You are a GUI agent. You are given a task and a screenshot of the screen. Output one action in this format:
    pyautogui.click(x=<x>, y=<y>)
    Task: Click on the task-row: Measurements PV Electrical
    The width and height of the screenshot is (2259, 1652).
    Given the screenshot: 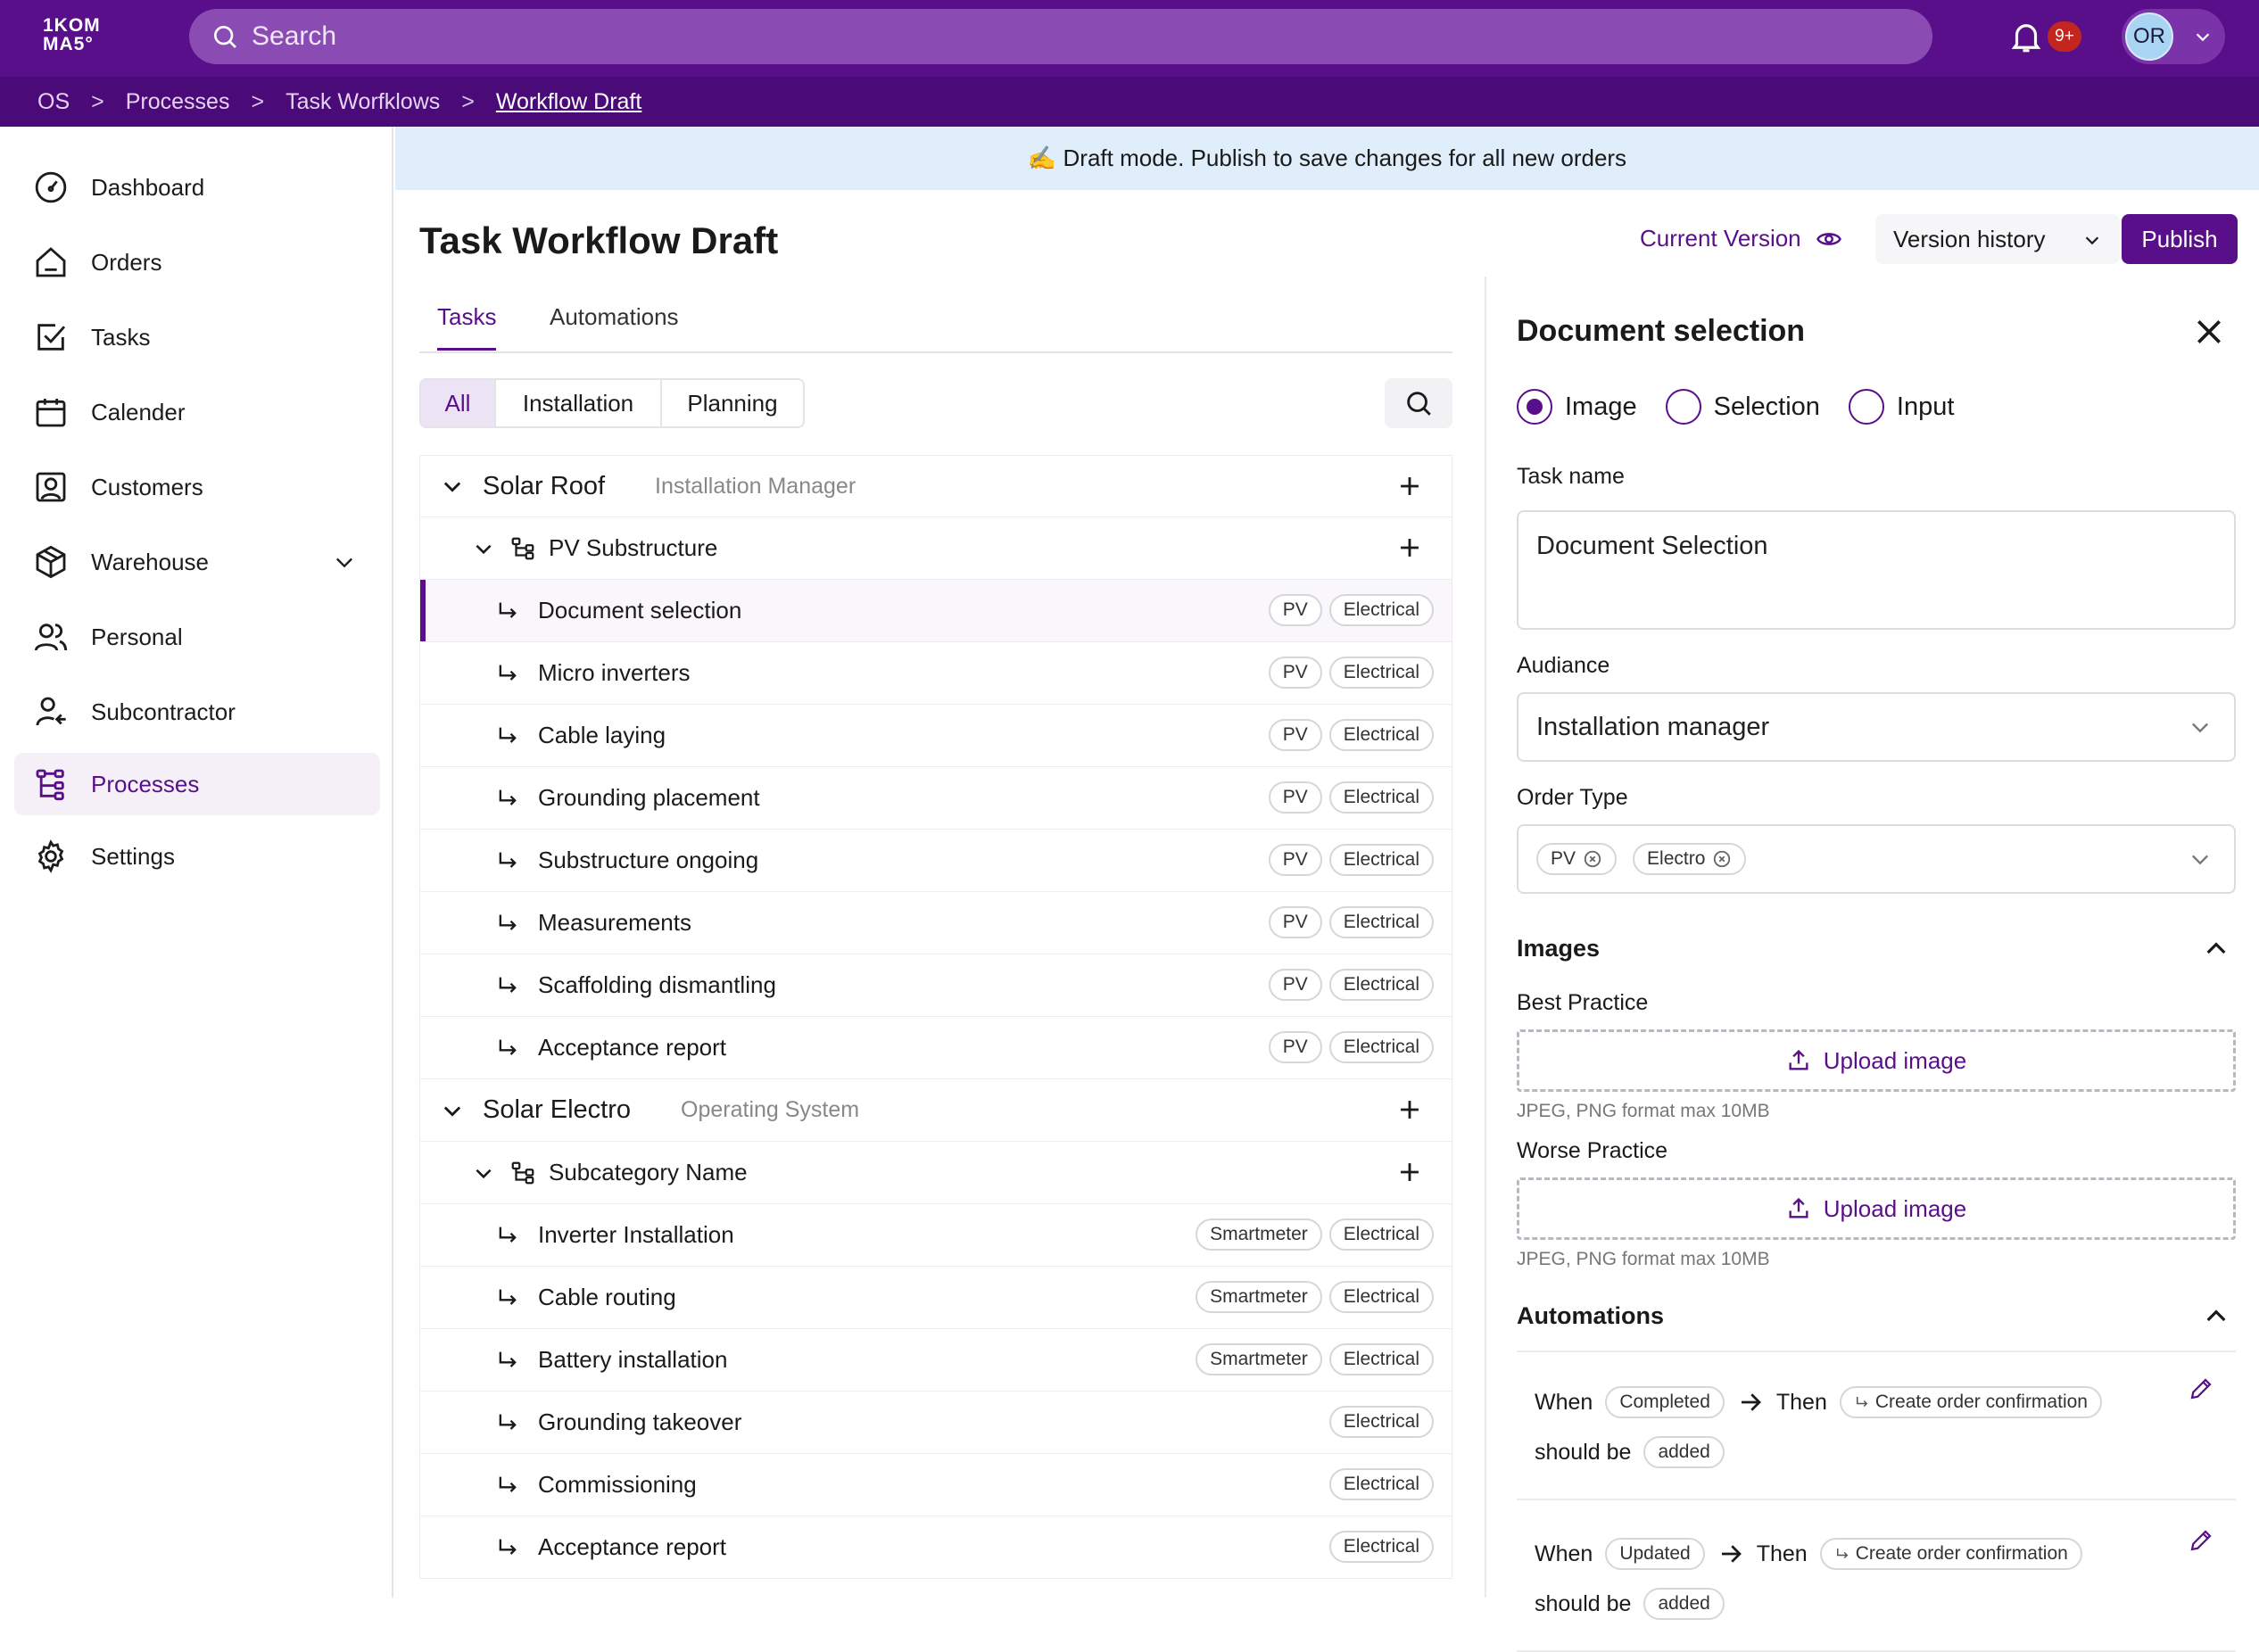 What is the action you would take?
    pyautogui.click(x=935, y=923)
    